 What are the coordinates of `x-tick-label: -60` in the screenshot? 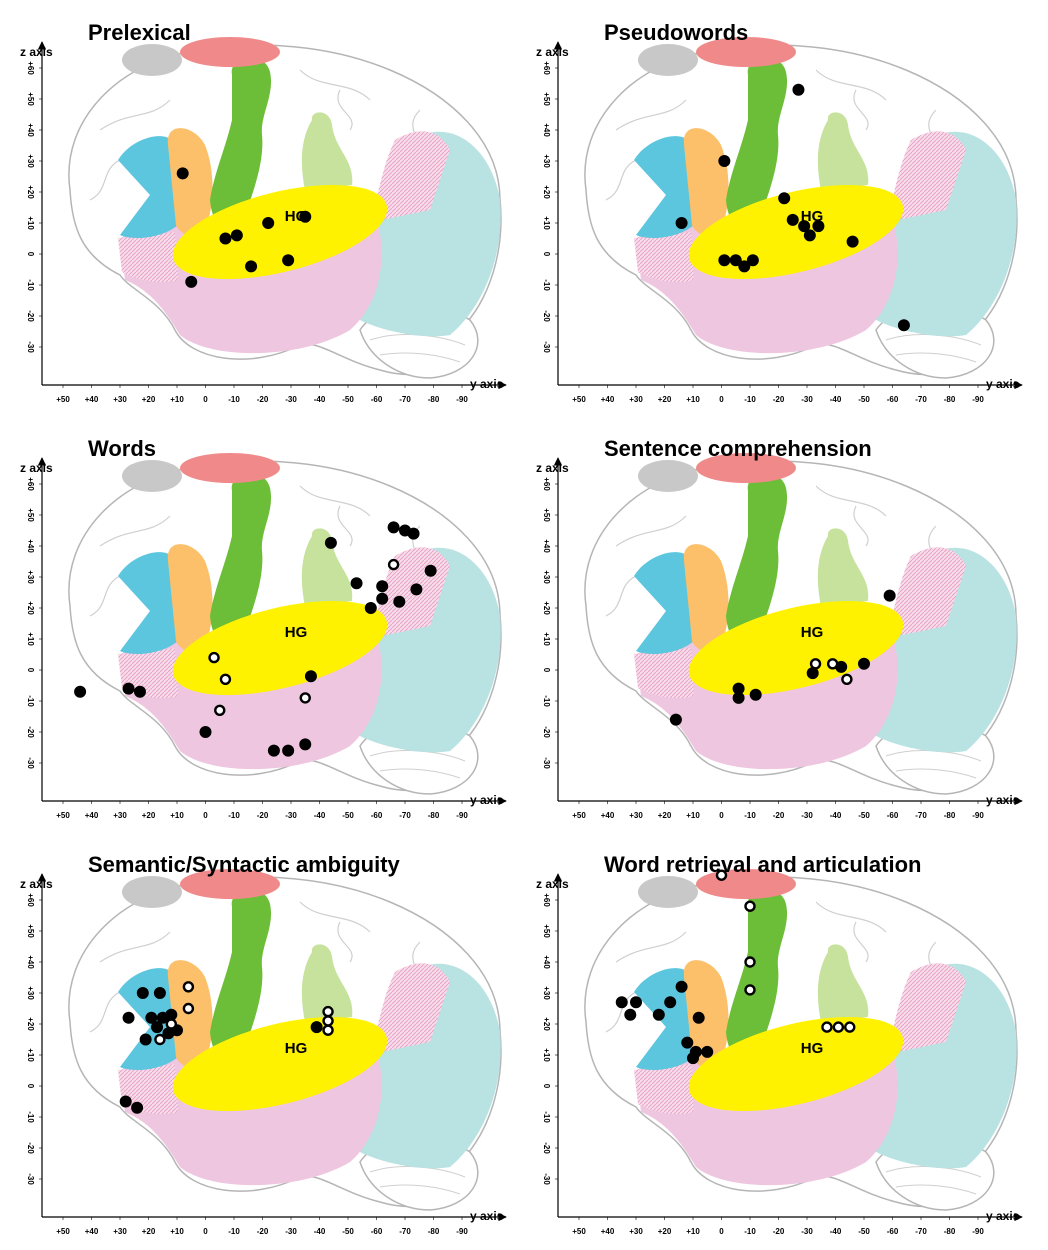 It's located at (377, 1231).